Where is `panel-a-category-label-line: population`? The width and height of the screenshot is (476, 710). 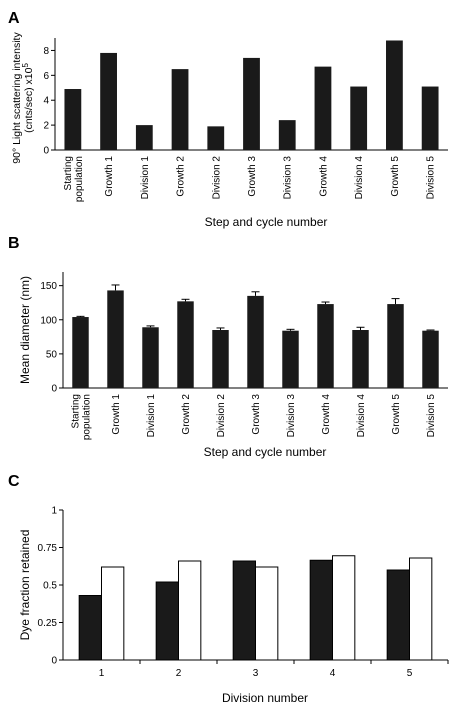
panel-a-category-label-line: population is located at coordinates (79, 179).